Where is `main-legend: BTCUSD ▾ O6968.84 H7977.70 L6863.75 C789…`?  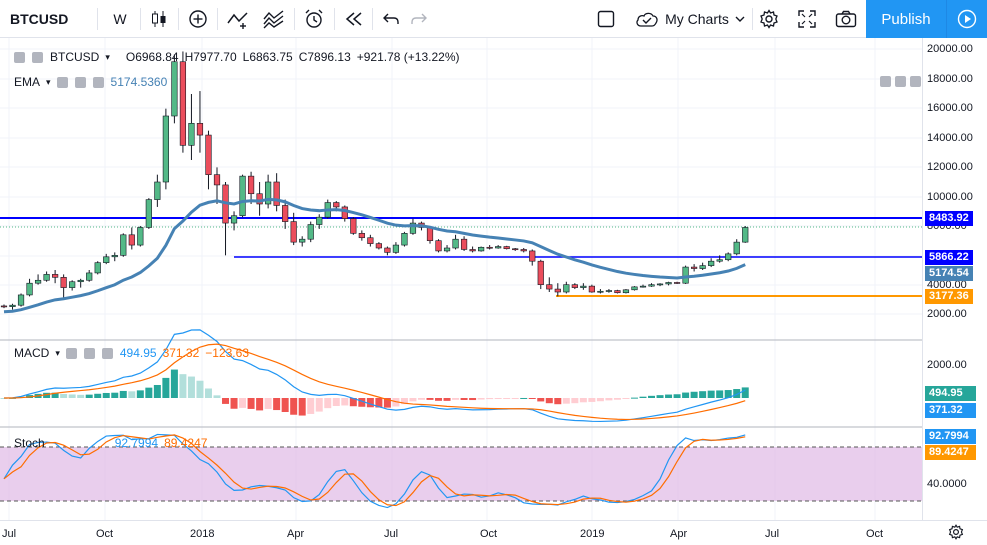 main-legend: BTCUSD ▾ O6968.84 H7977.70 L6863.75 C789… is located at coordinates (237, 57).